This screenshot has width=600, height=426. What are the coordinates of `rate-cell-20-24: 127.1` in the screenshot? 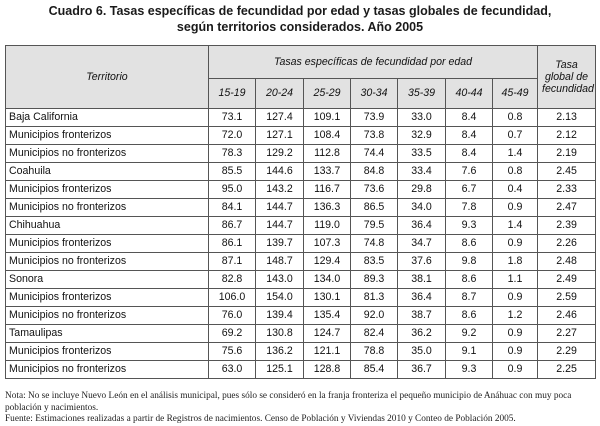 It's located at (279, 135).